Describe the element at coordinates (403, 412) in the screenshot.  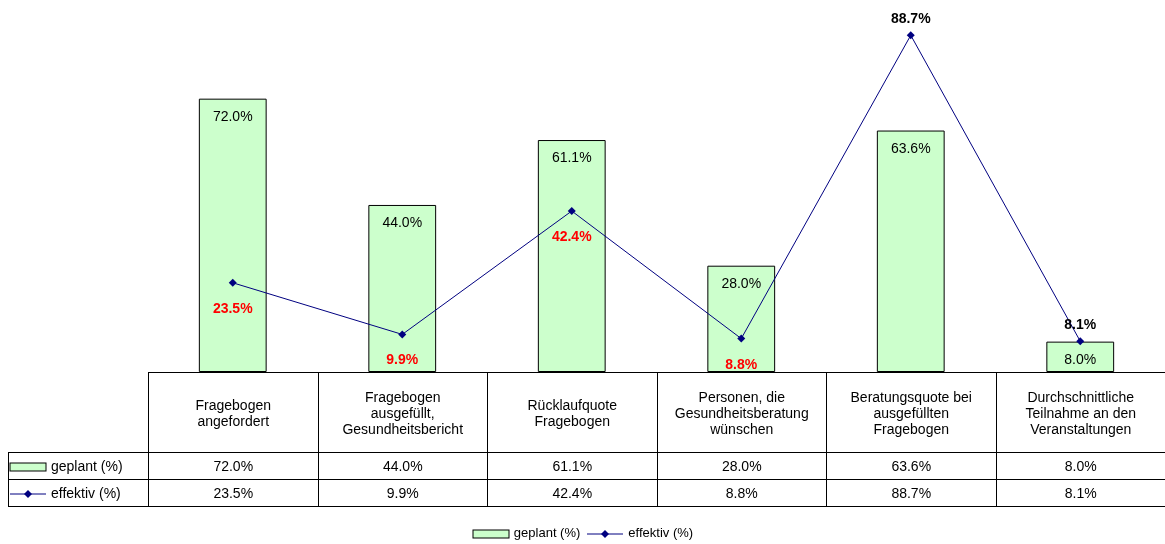
I see `x-tick-label: Fragebogen ausgefüllt, Gesundheitsbericht` at that location.